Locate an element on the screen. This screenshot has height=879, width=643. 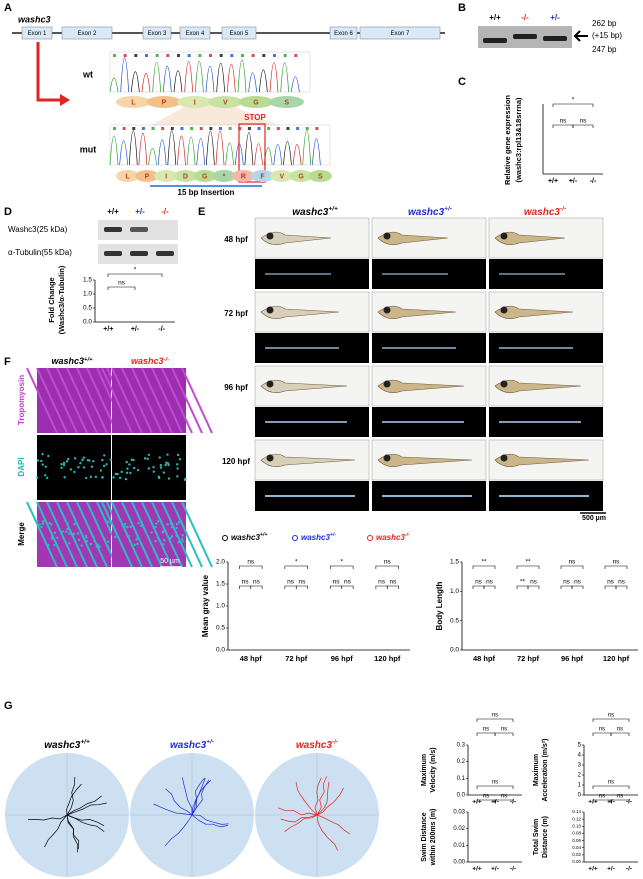
stop-label: STOP is located at coordinates (255, 117).